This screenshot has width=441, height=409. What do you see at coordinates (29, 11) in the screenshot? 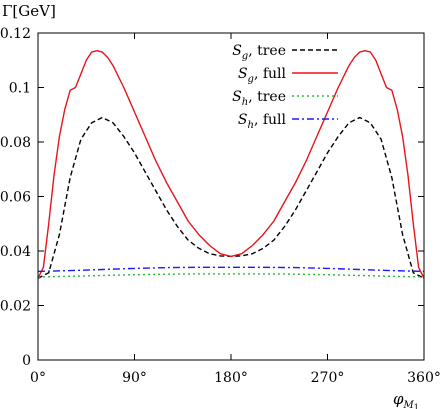
I see `y-axis-title: Γ[GeV]` at bounding box center [29, 11].